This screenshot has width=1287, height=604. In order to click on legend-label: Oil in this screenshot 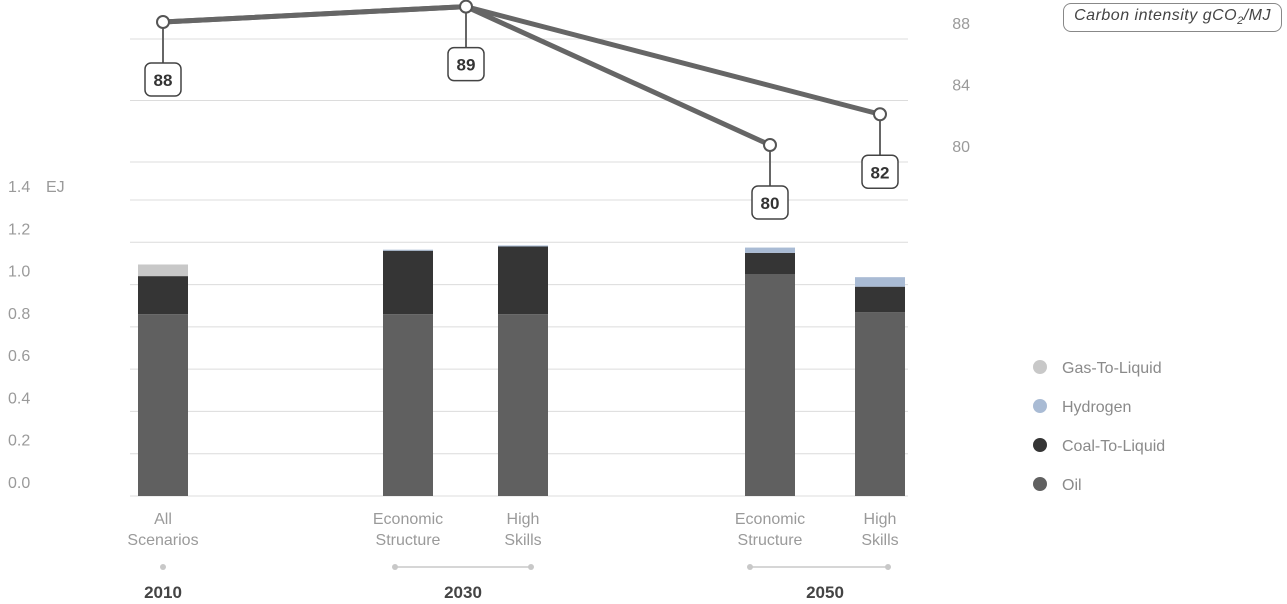, I will do `click(1072, 485)`.